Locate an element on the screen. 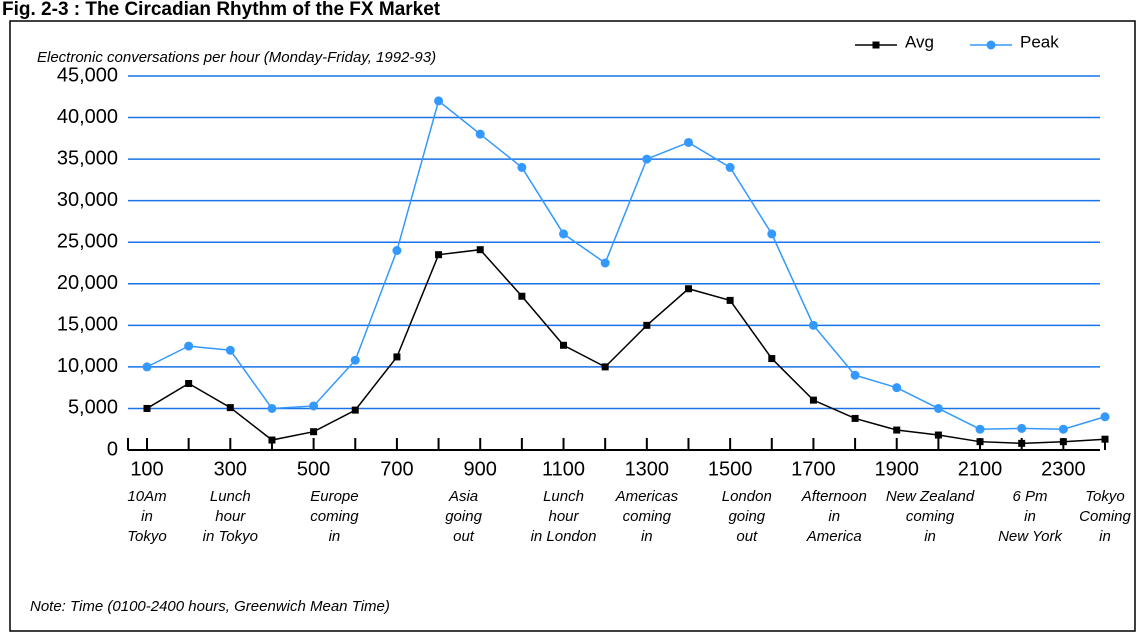 The image size is (1144, 637). annotation: New York is located at coordinates (1030, 536).